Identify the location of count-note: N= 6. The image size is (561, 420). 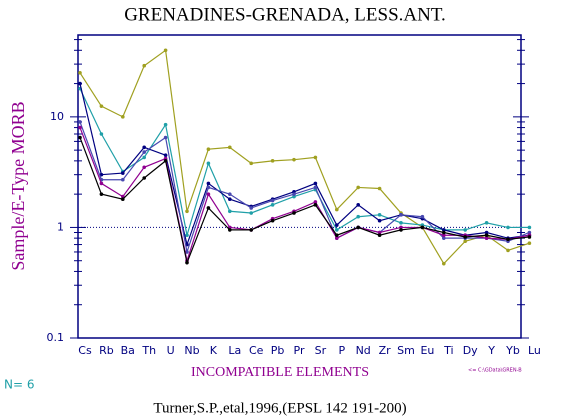
(19, 385).